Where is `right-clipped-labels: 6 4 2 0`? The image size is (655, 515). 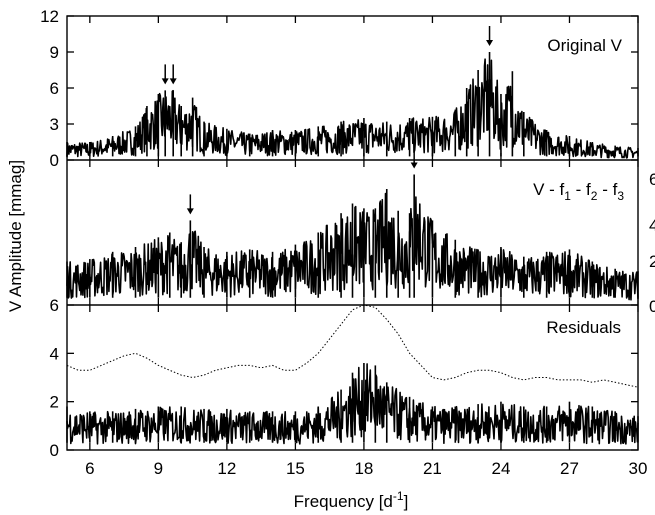
right-clipped-labels: 6 4 2 0 is located at coordinates (652, 243).